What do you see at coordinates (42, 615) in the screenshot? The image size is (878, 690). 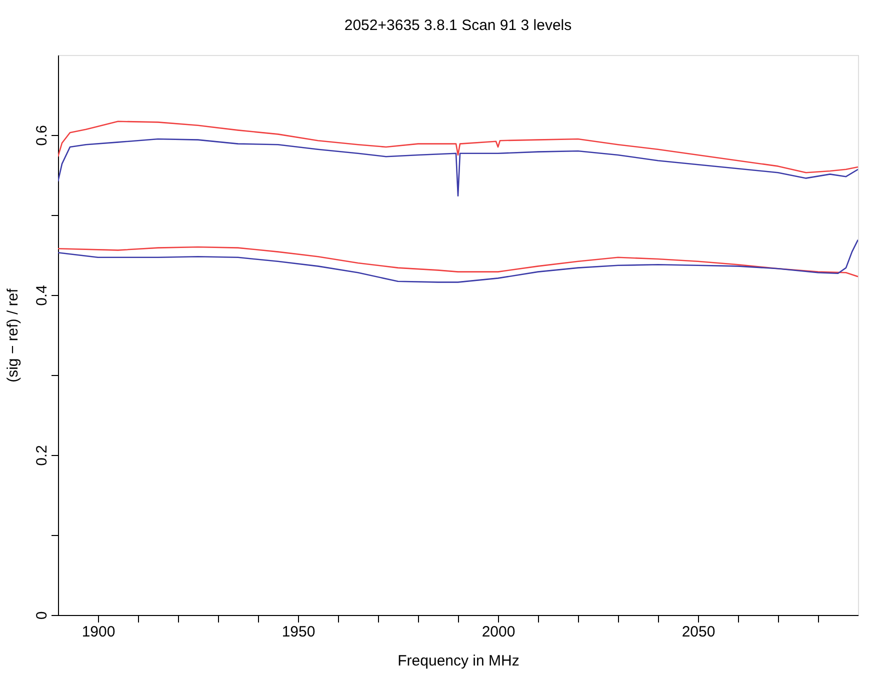 I see `y-tick-label: 0` at bounding box center [42, 615].